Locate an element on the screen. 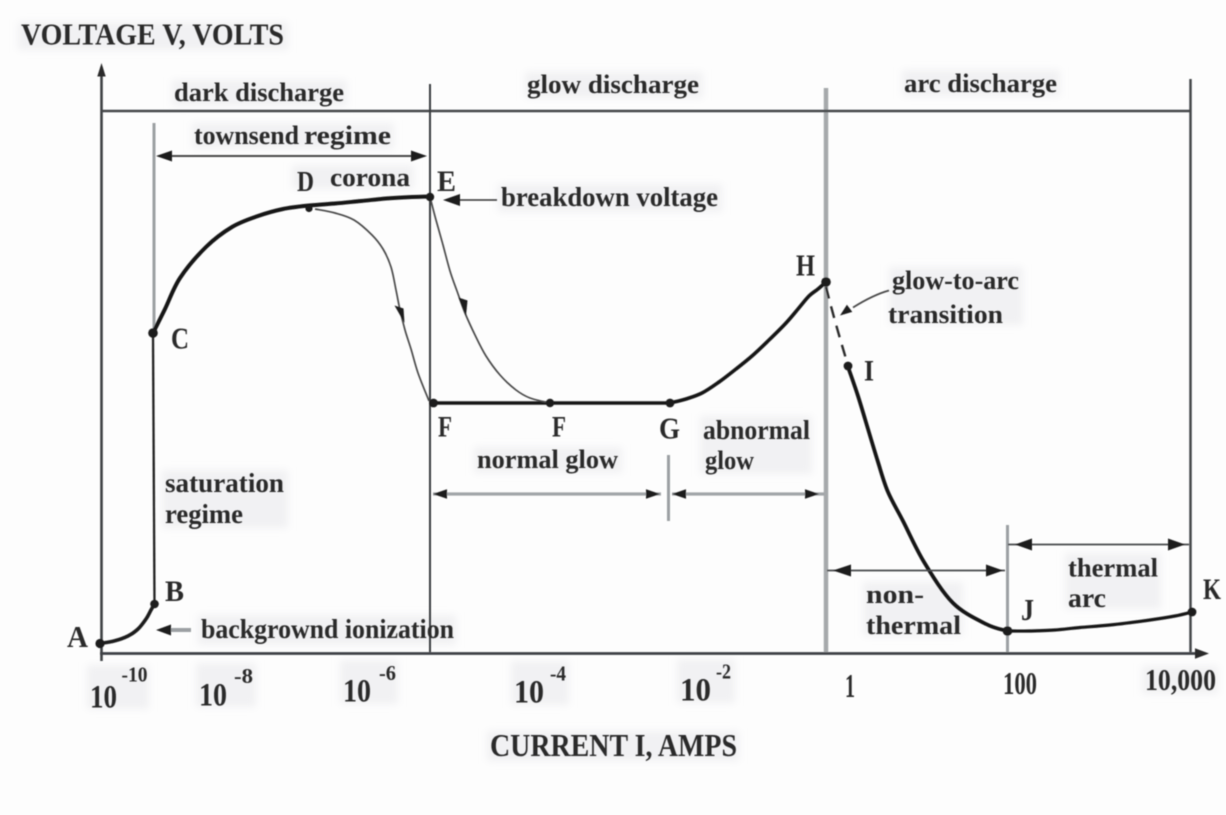 The width and height of the screenshot is (1226, 815). svg-text: B is located at coordinates (174, 591).